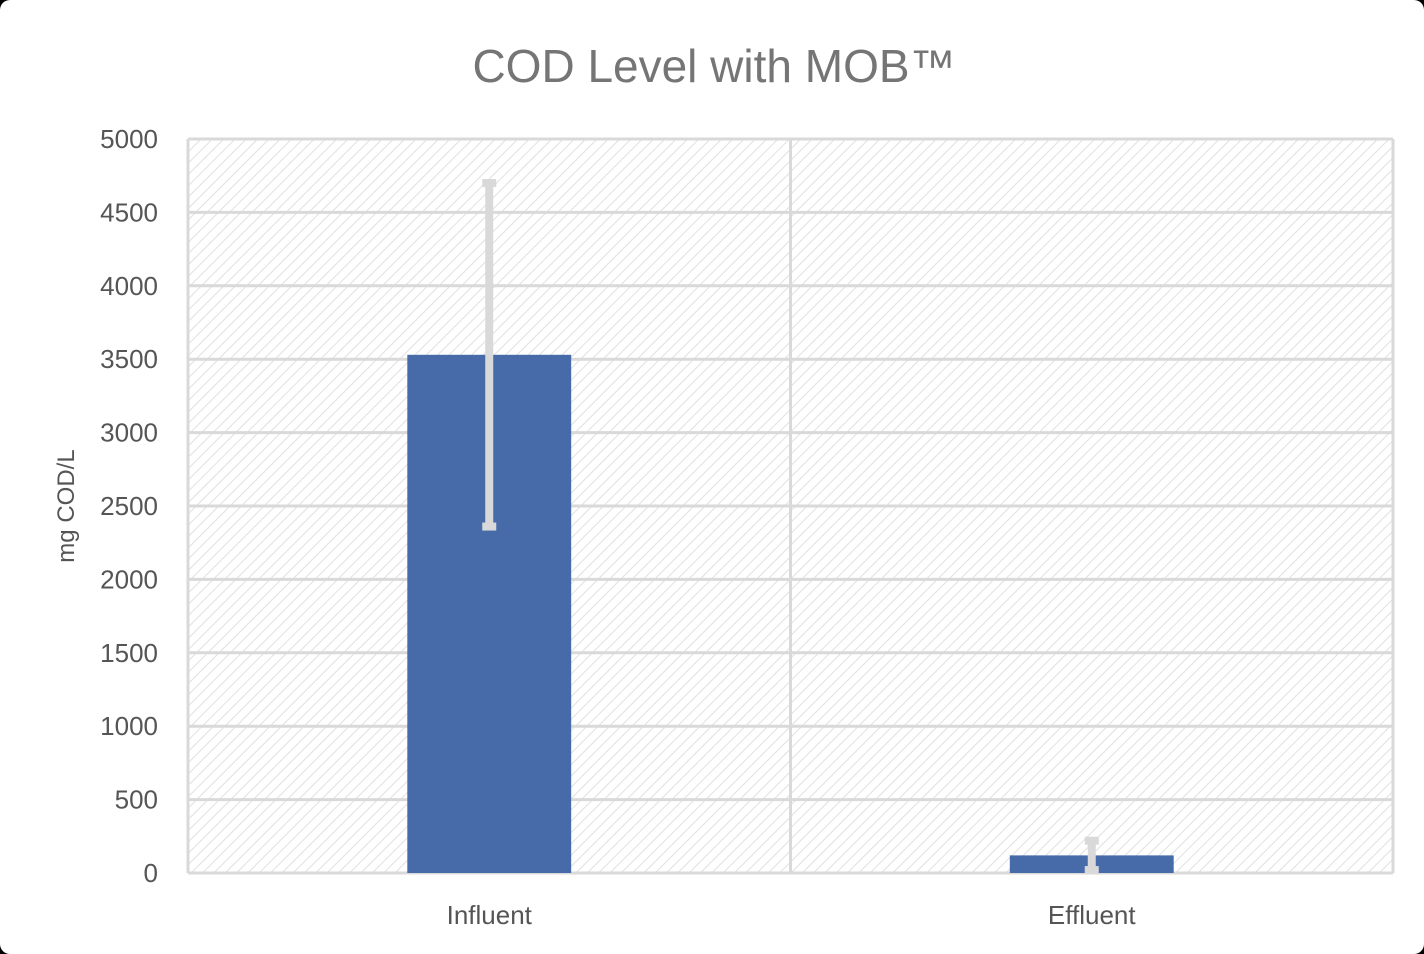 This screenshot has width=1424, height=954. What do you see at coordinates (1092, 915) in the screenshot?
I see `x-category-label: Effluent` at bounding box center [1092, 915].